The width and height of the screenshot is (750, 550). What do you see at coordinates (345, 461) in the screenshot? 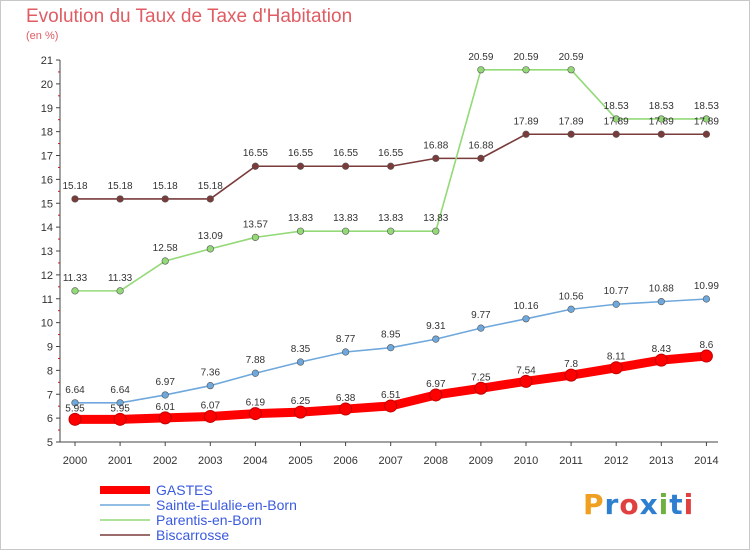
I see `x-tick-label: 2006` at bounding box center [345, 461].